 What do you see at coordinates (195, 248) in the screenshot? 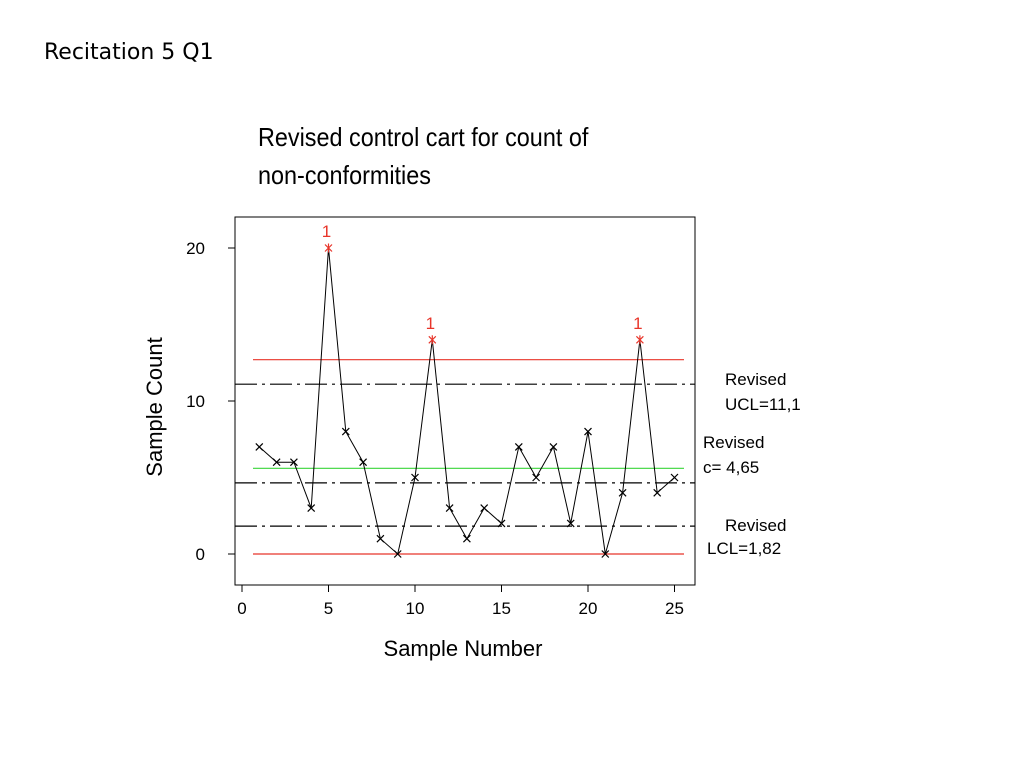
I see `y-tick-label: 20` at bounding box center [195, 248].